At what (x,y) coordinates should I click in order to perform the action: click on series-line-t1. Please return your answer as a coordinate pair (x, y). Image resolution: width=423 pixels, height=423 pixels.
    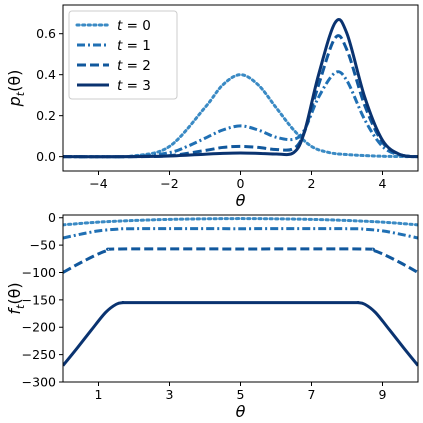
    Looking at the image, I should click on (240, 233).